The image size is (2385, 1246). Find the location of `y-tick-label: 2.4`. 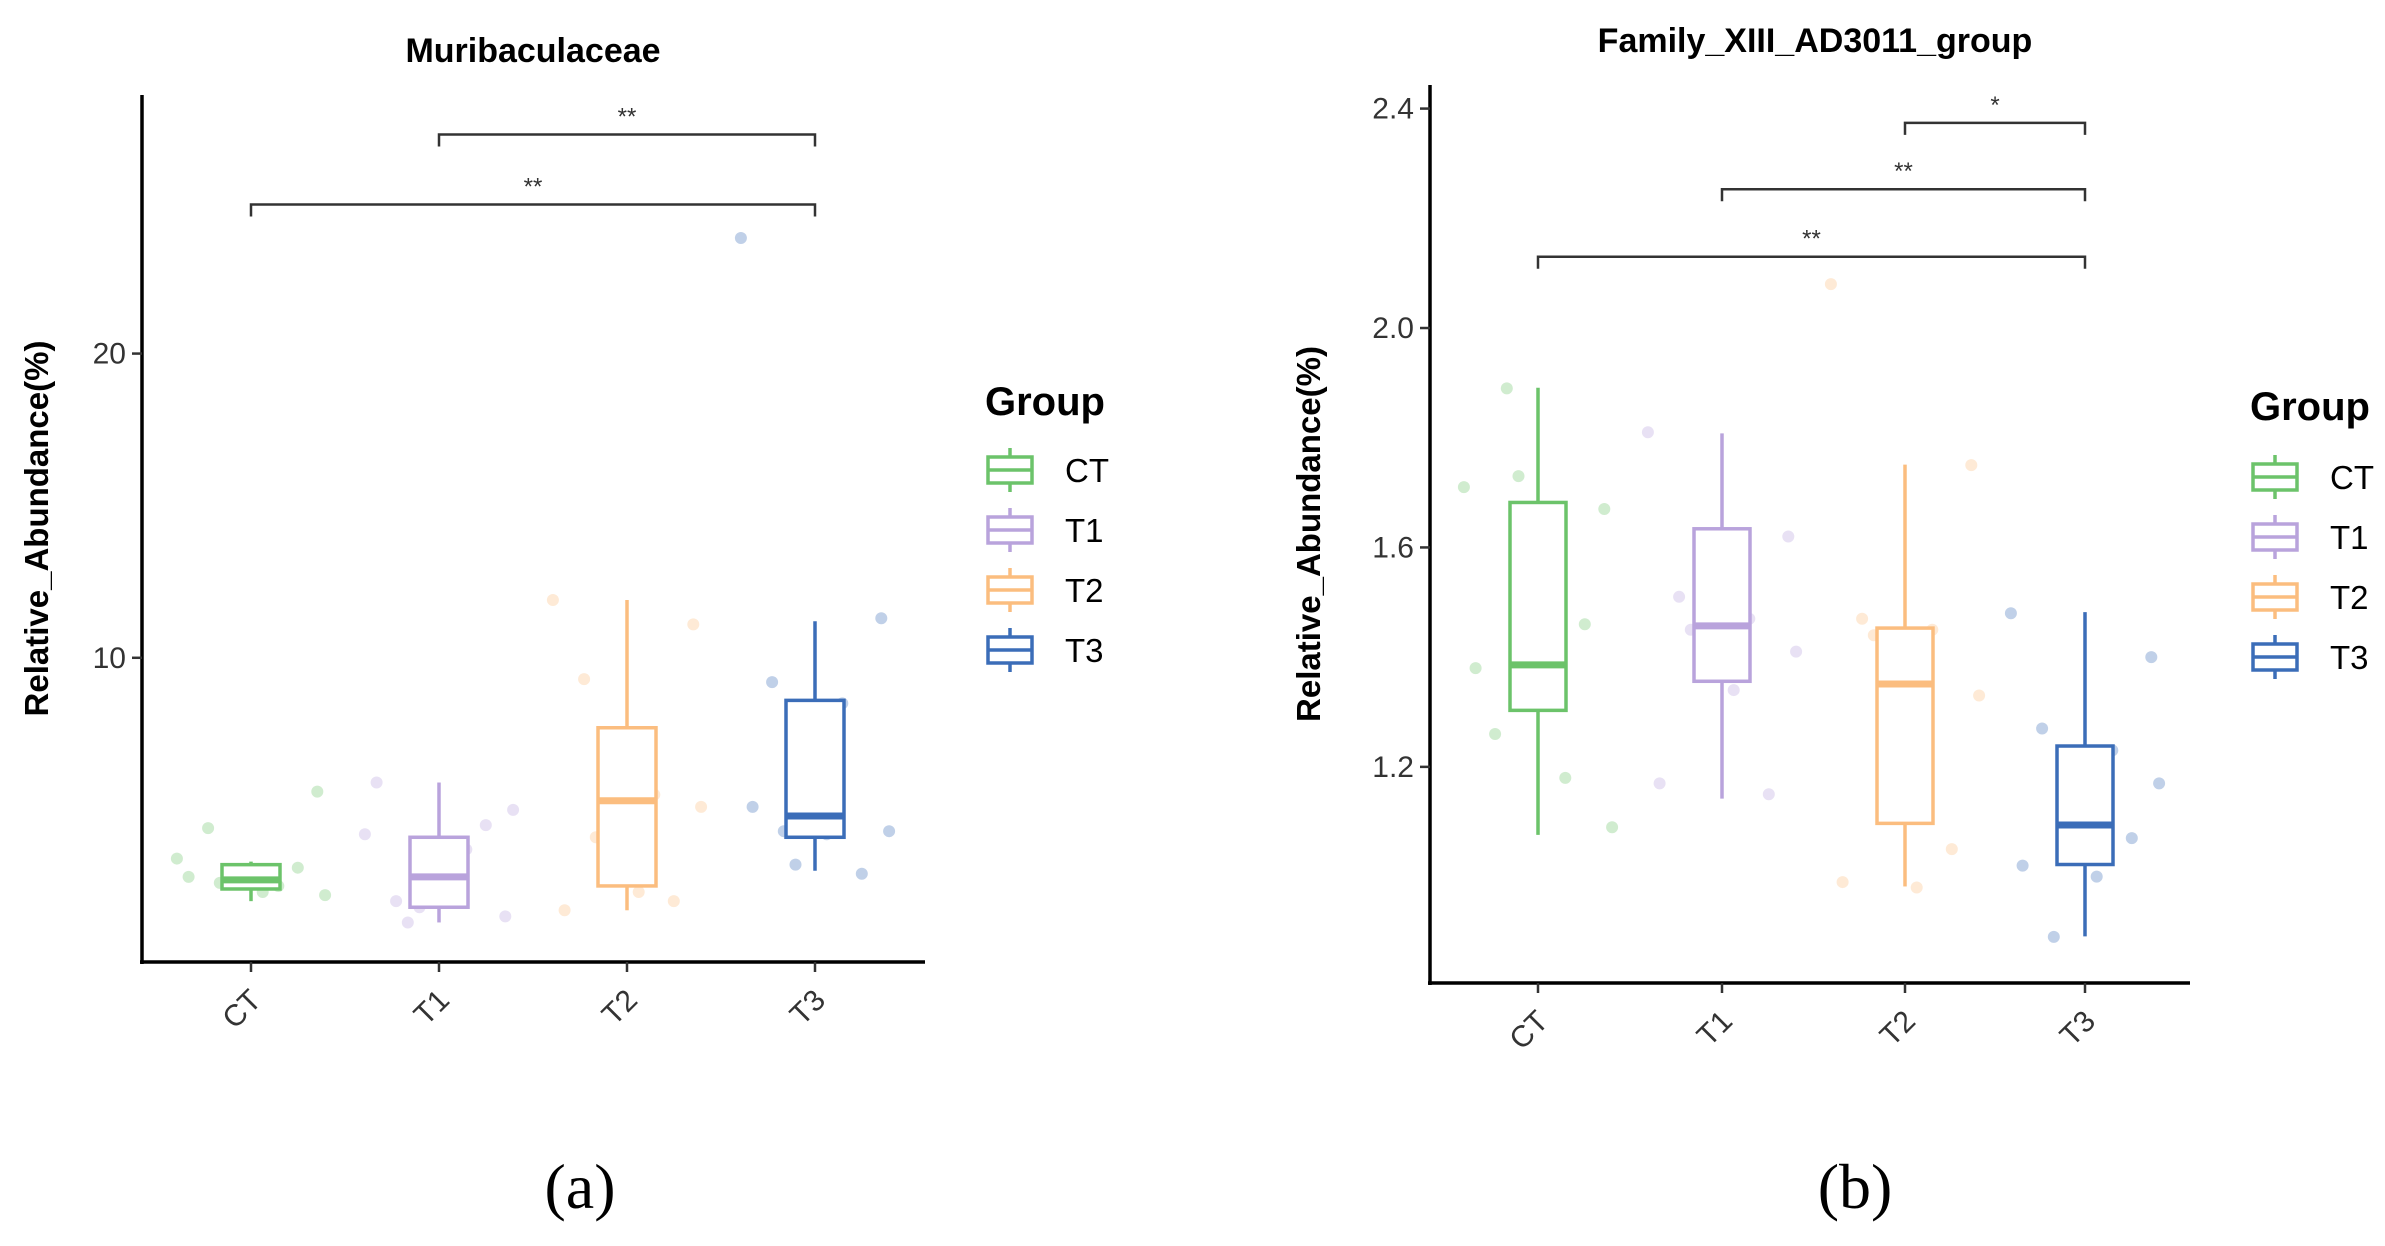

y-tick-label: 2.4 is located at coordinates (1393, 109).